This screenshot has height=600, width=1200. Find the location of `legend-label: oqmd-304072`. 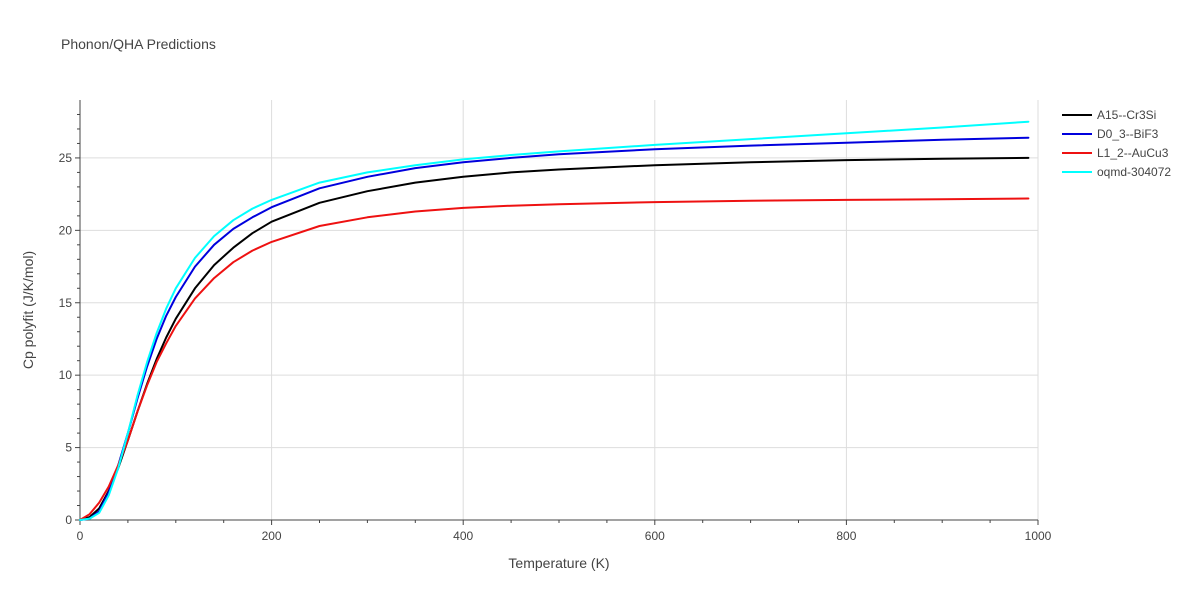

legend-label: oqmd-304072 is located at coordinates (1134, 172).